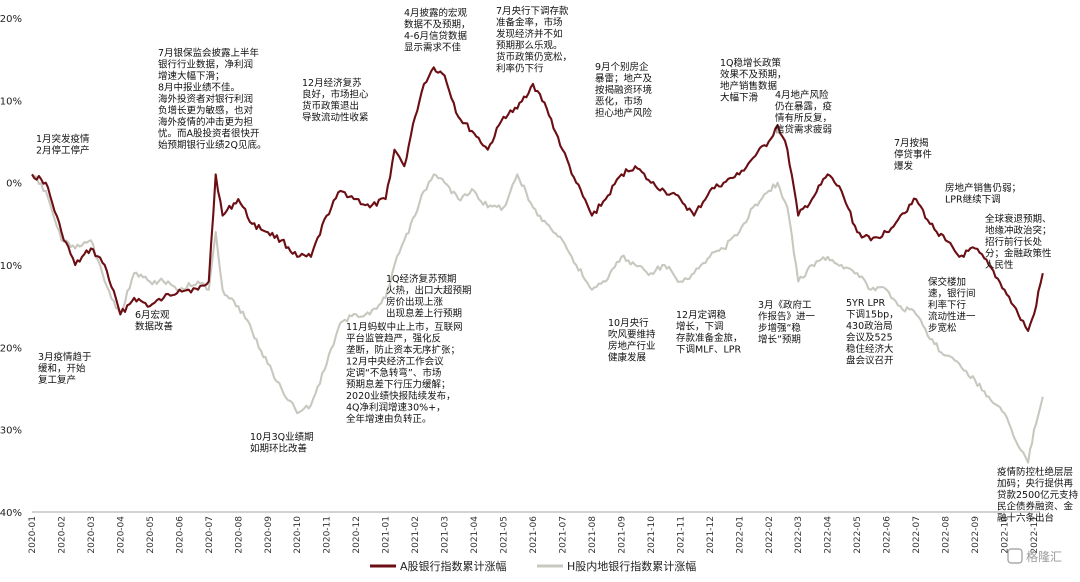 Image resolution: width=1080 pixels, height=582 pixels. I want to click on y-tick-label: -40%, so click(11, 513).